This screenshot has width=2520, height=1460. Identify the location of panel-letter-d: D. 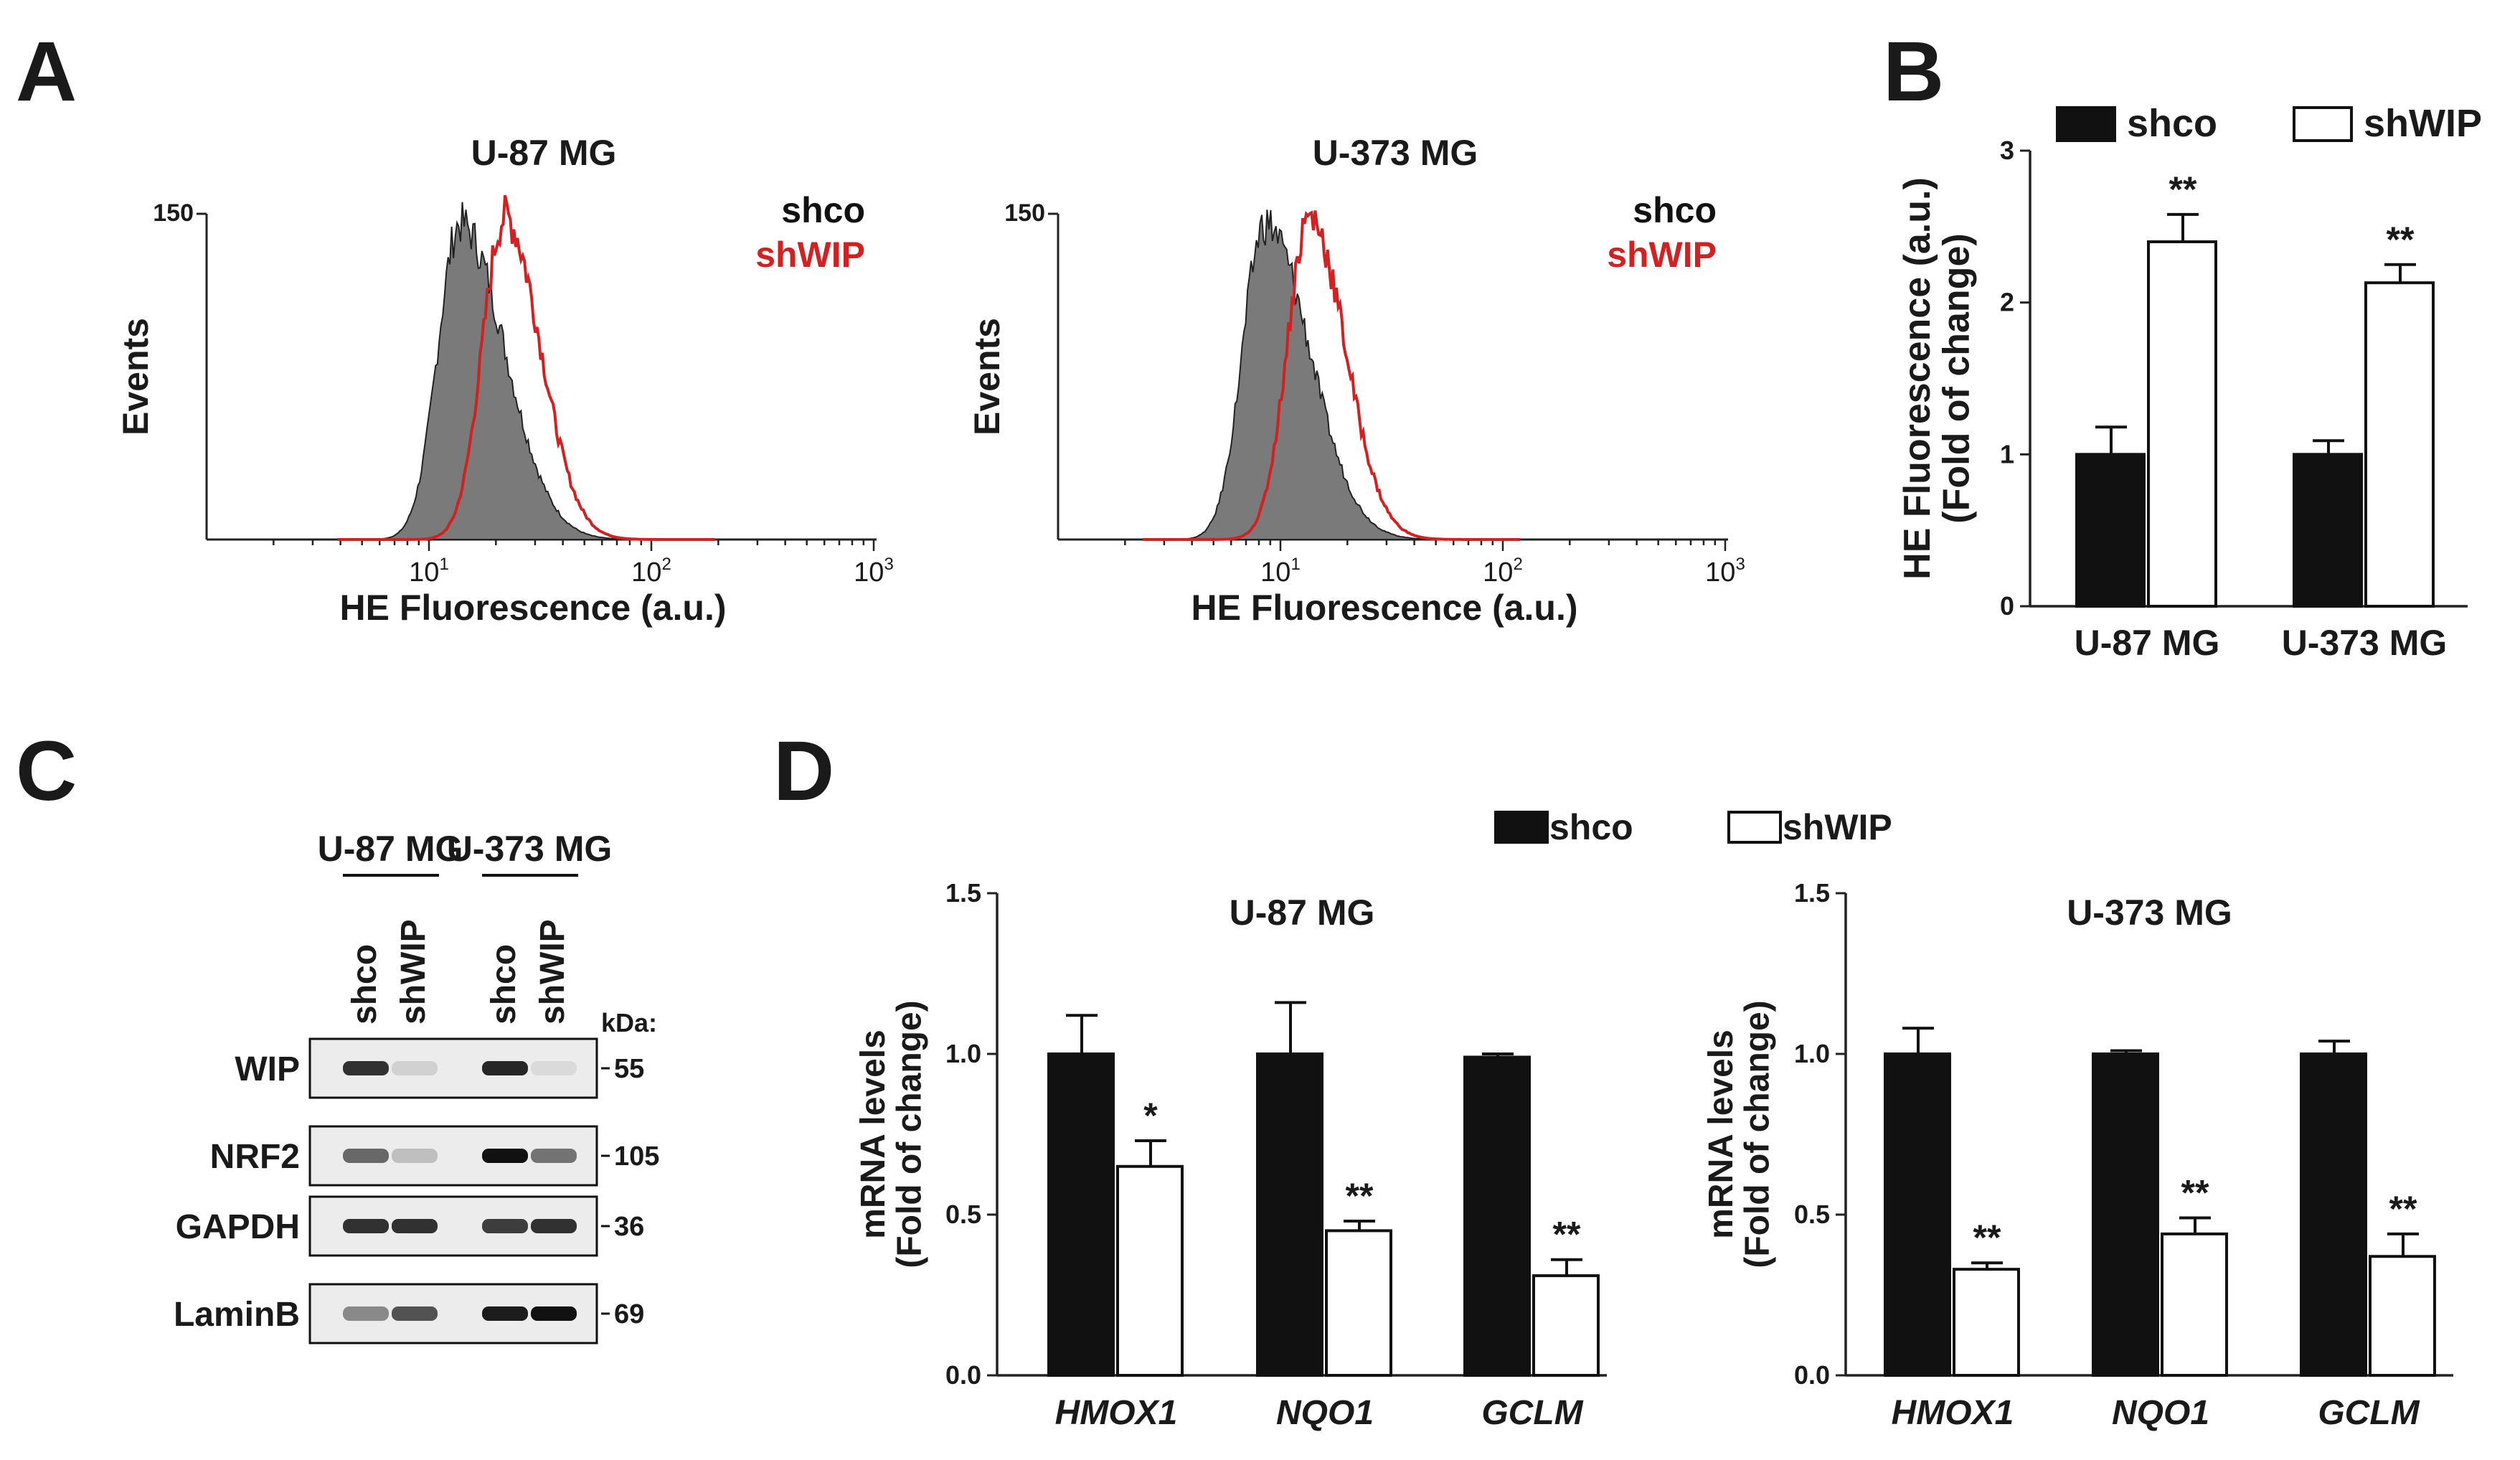
(803, 771).